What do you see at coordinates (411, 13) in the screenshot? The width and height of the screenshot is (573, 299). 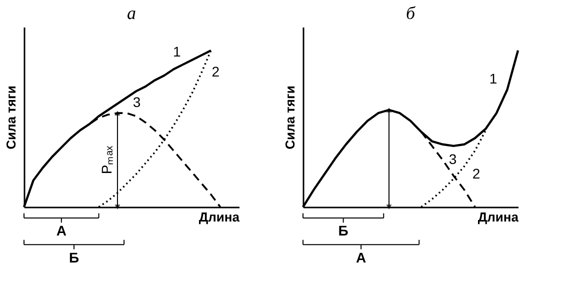 I see `chart-title: б` at bounding box center [411, 13].